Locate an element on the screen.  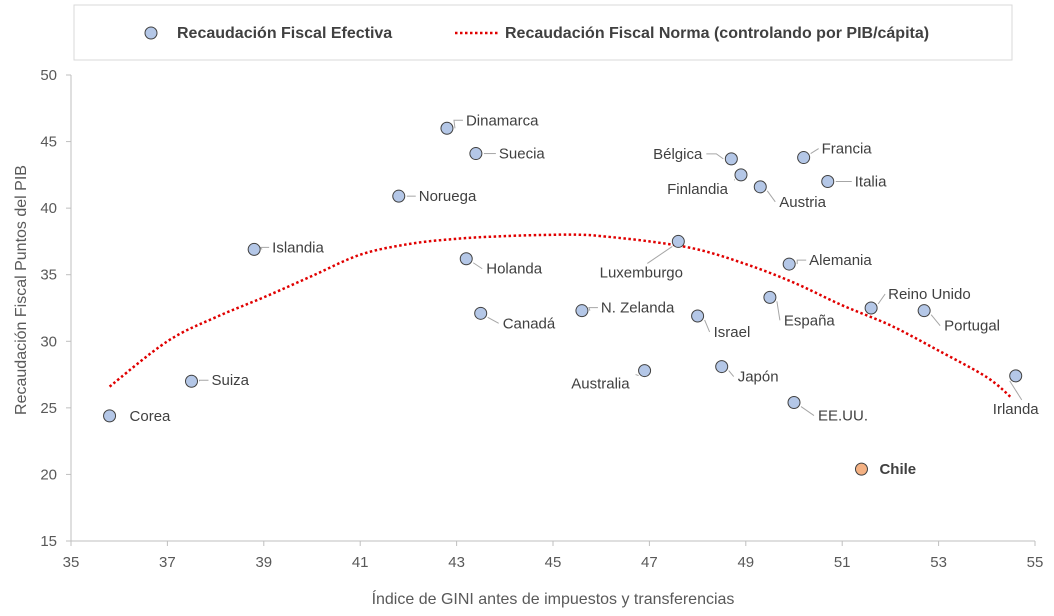
data-point-n-zelanda is located at coordinates (582, 311).